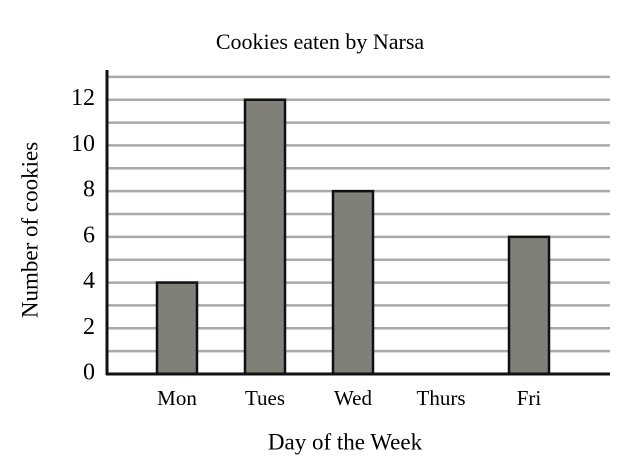 The image size is (627, 469). Describe the element at coordinates (89, 190) in the screenshot. I see `y-tick-label: 8` at that location.